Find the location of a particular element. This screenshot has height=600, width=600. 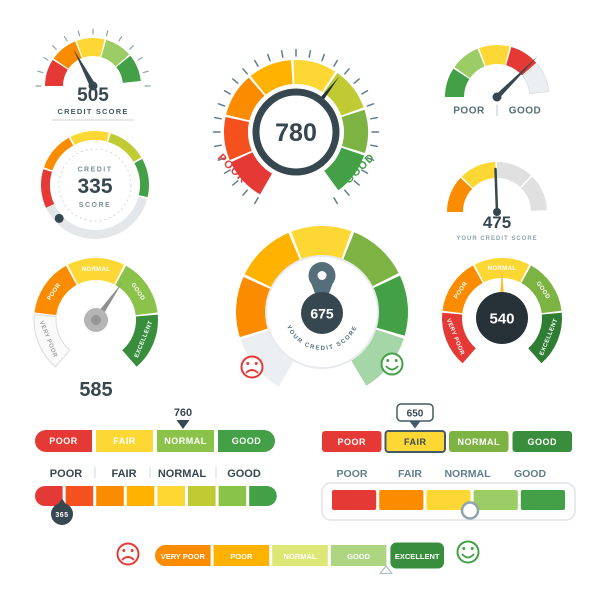

gauge-335: CREDIT 335 SCORE is located at coordinates (94, 185).